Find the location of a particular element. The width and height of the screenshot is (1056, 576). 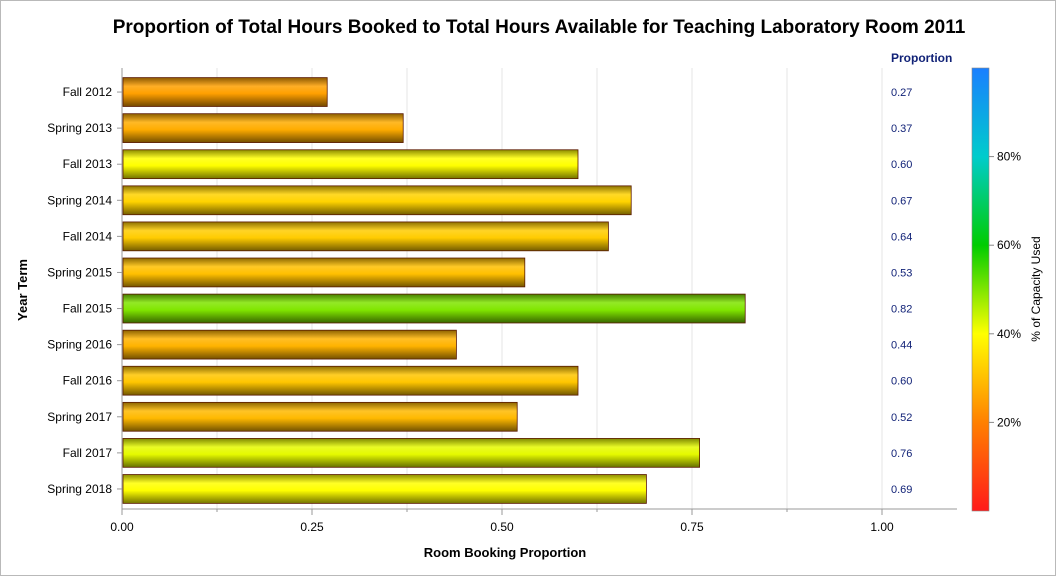

proportion-value: 0.37 is located at coordinates (901, 129).